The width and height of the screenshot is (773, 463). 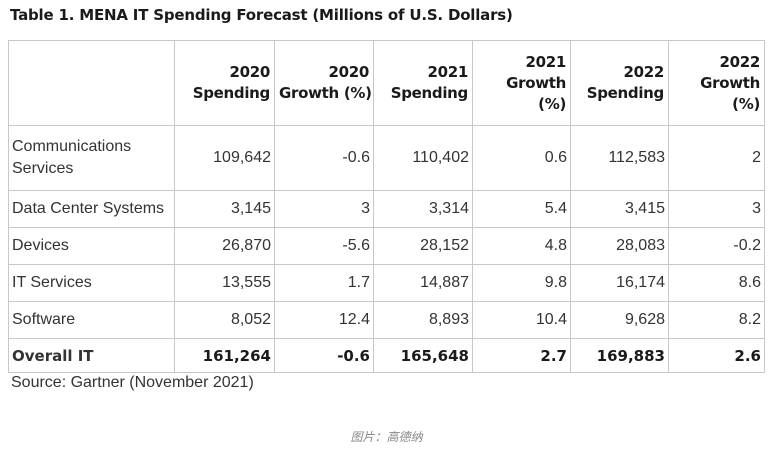 What do you see at coordinates (91, 246) in the screenshot?
I see `row-label-devices: Devices` at bounding box center [91, 246].